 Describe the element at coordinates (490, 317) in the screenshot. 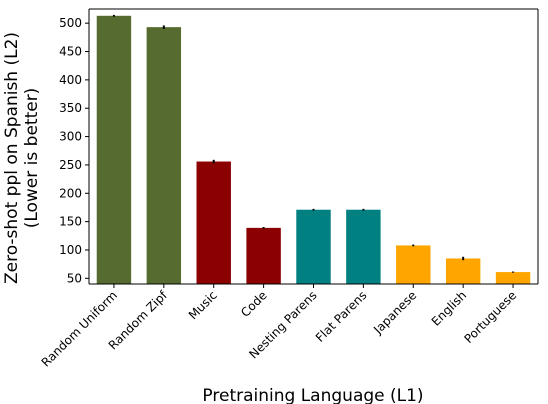

I see `x-tick-label: Portuguese` at that location.